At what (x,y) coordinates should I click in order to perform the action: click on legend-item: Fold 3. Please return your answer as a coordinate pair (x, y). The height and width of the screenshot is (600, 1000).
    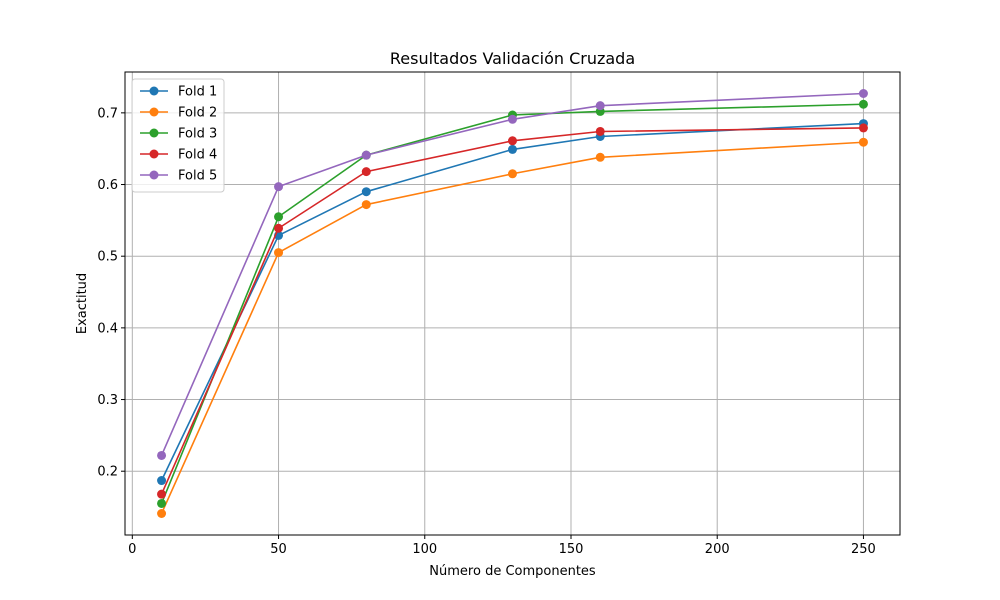
    Looking at the image, I should click on (178, 134).